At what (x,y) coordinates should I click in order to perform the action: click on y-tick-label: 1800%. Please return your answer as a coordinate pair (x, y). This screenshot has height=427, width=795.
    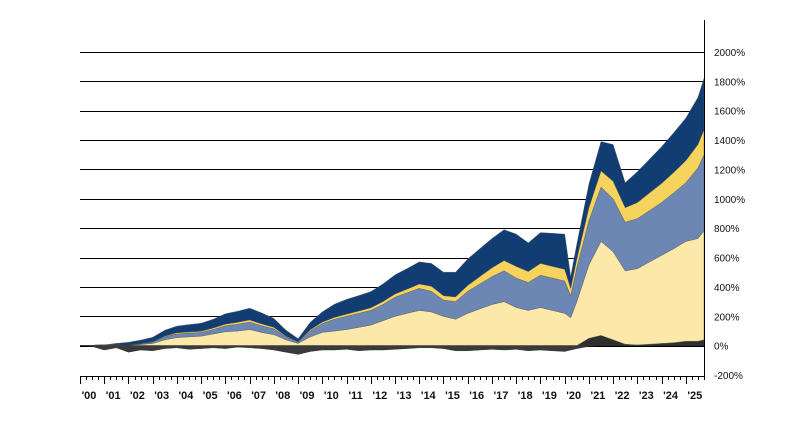
    Looking at the image, I should click on (729, 82).